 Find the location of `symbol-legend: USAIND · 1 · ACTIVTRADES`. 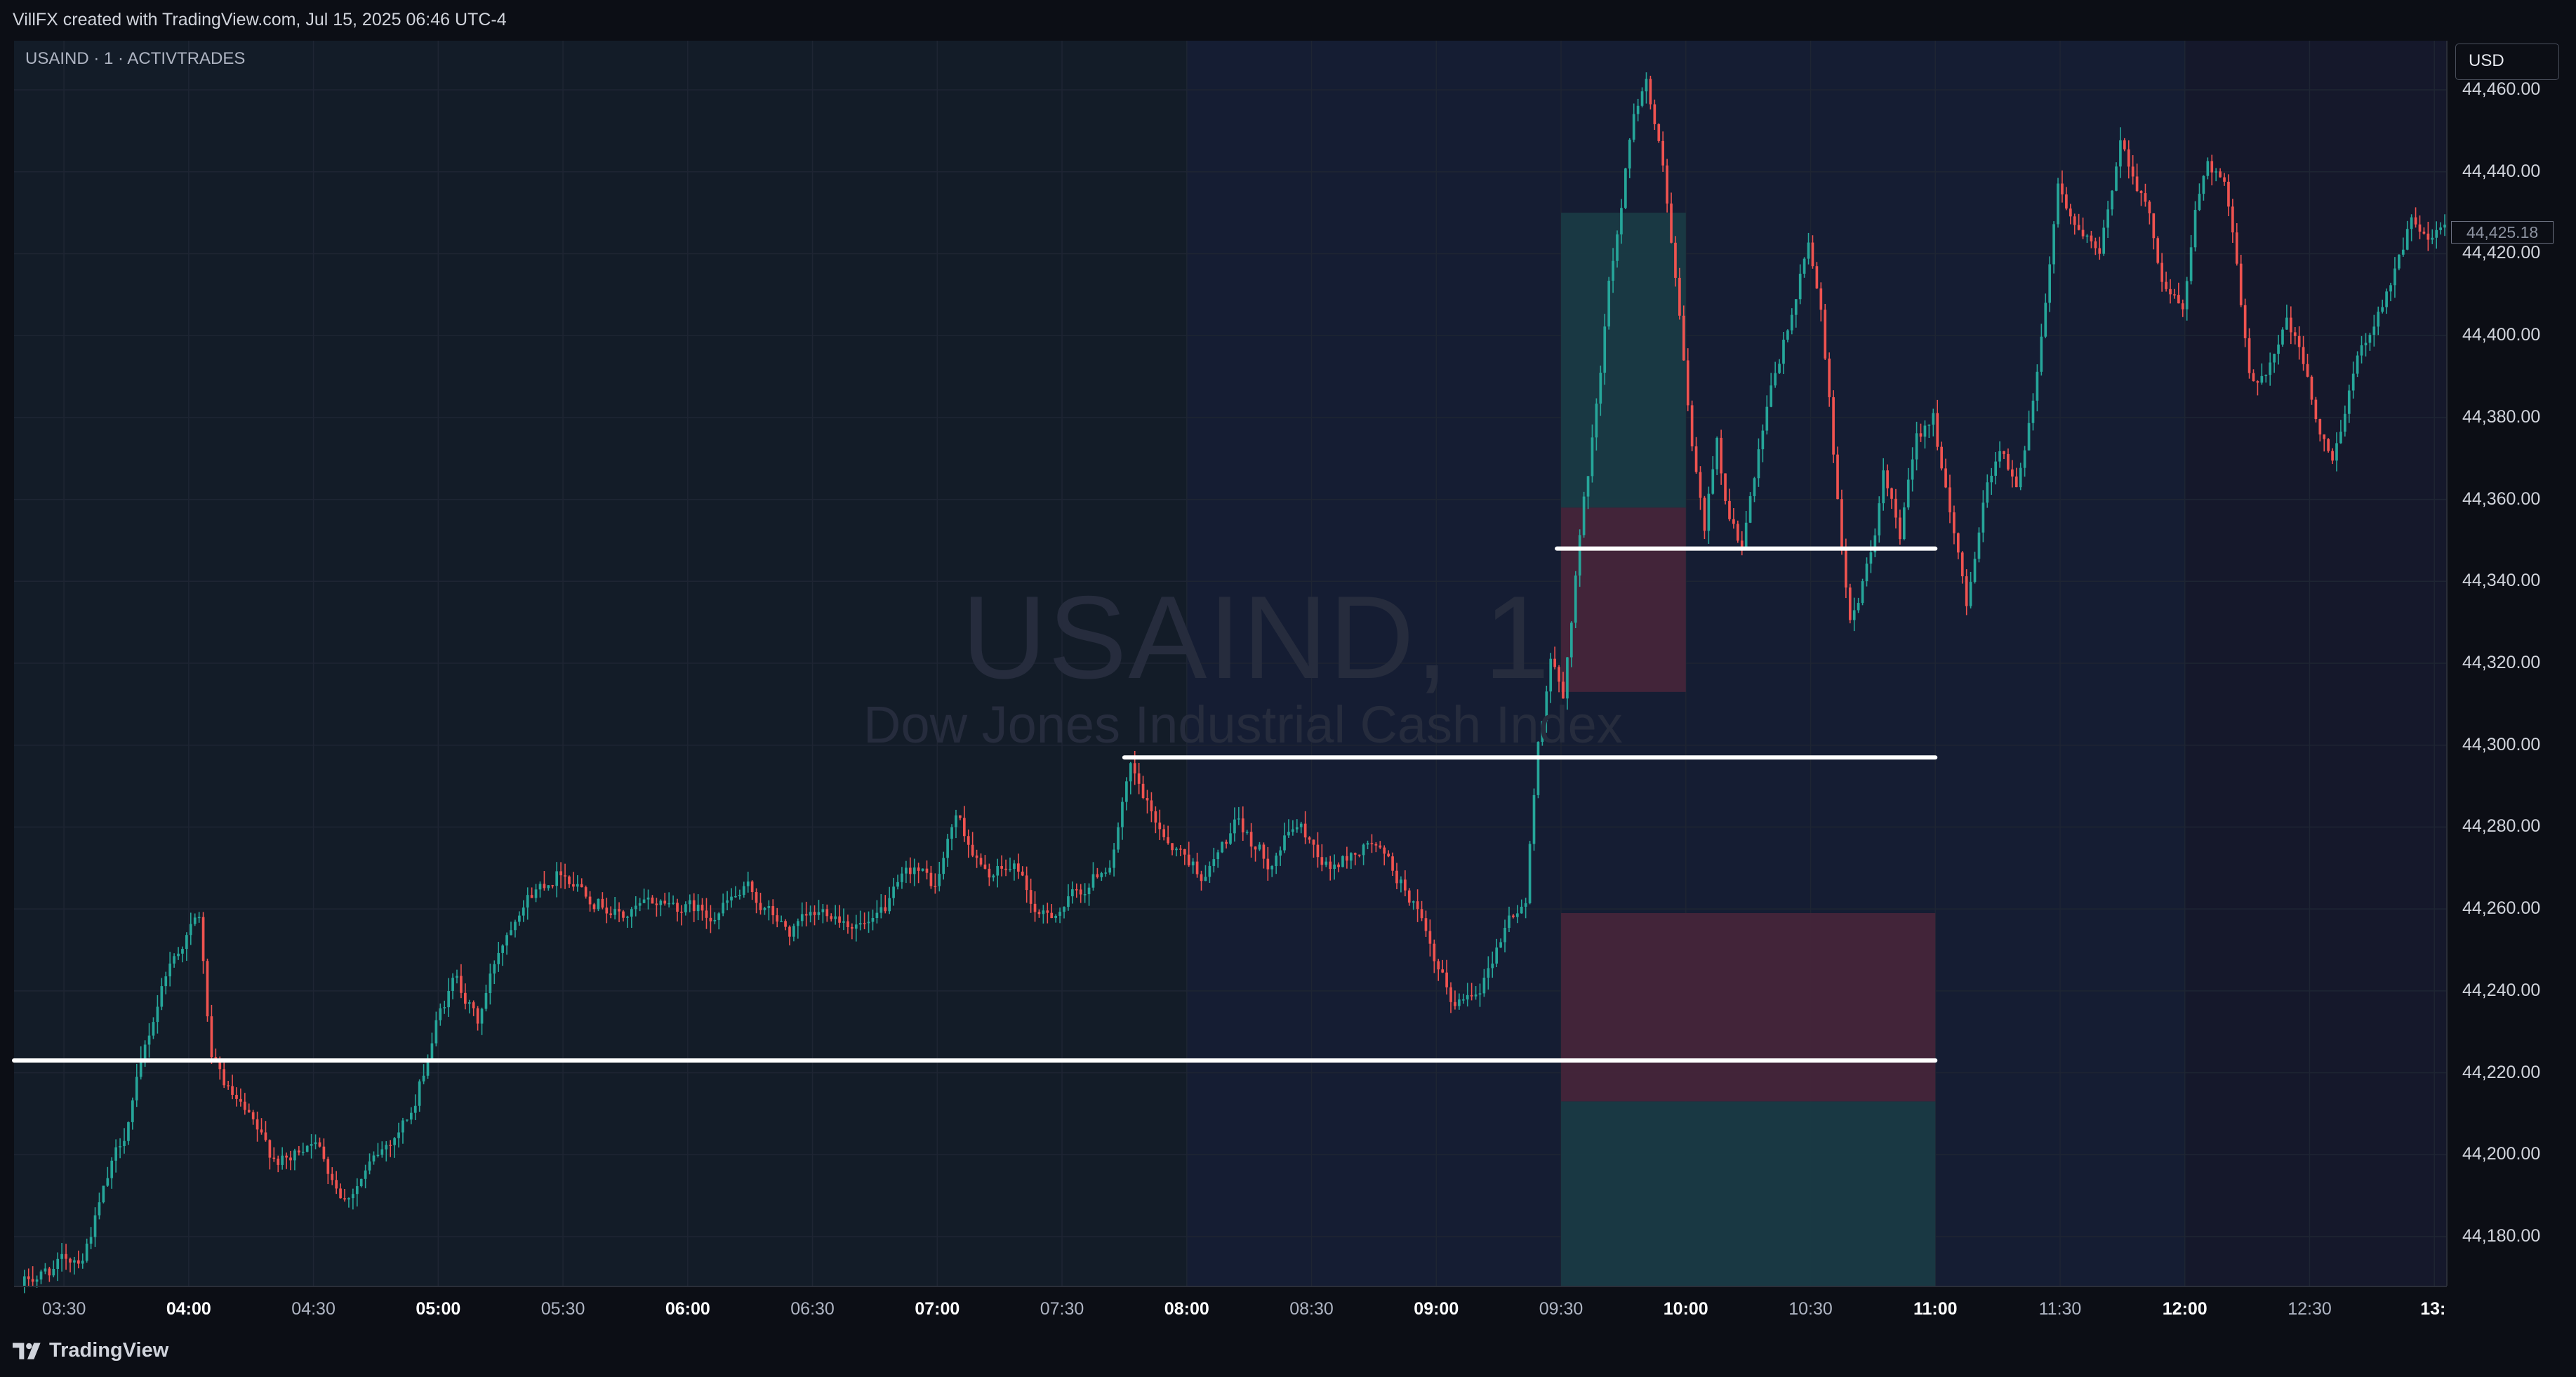

symbol-legend: USAIND · 1 · ACTIVTRADES is located at coordinates (135, 59).